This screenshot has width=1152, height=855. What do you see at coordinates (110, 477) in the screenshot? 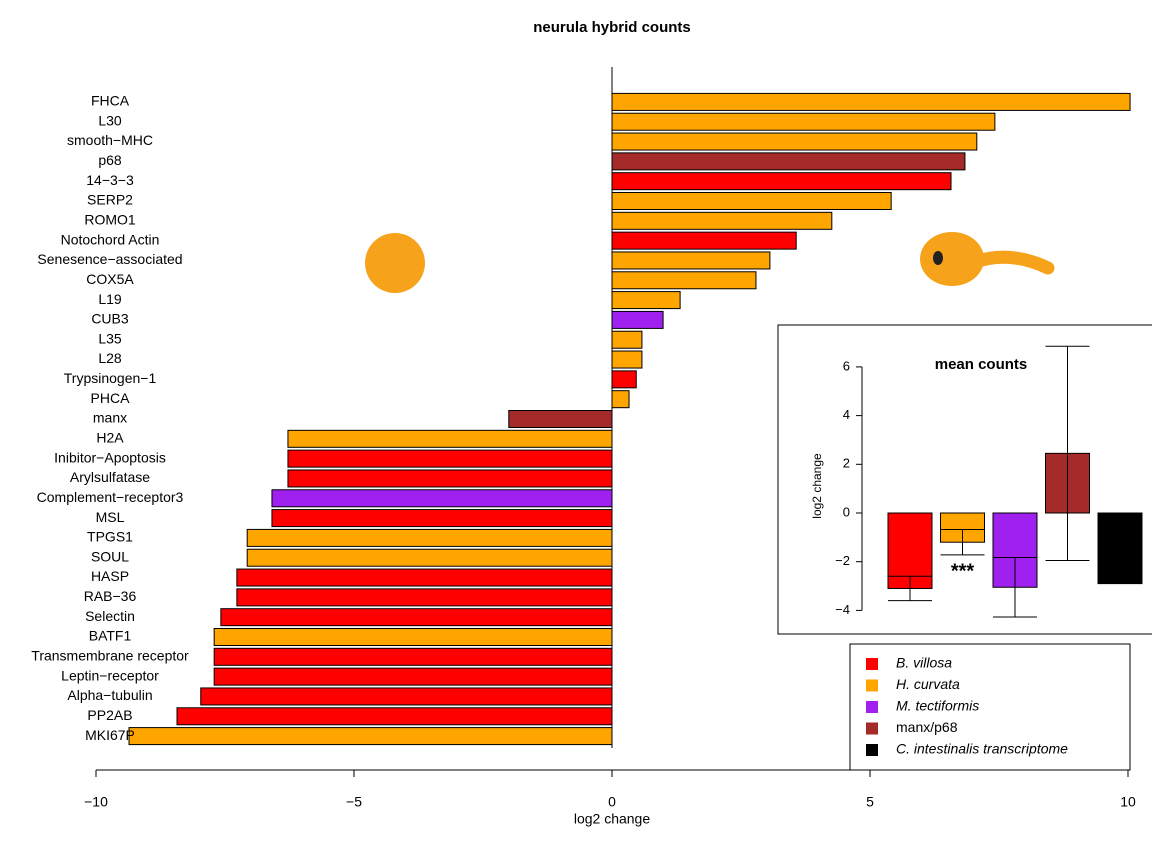
I see `category-label: Arylsulfatase` at bounding box center [110, 477].